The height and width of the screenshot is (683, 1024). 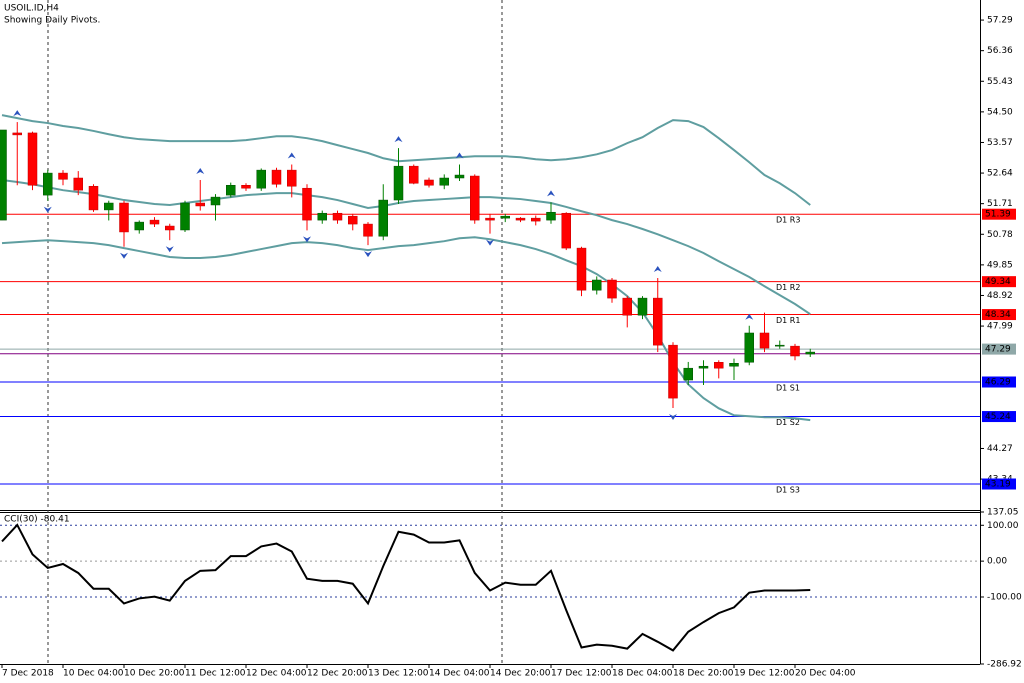 I want to click on y-tick-label: 100.00, so click(x=1003, y=526).